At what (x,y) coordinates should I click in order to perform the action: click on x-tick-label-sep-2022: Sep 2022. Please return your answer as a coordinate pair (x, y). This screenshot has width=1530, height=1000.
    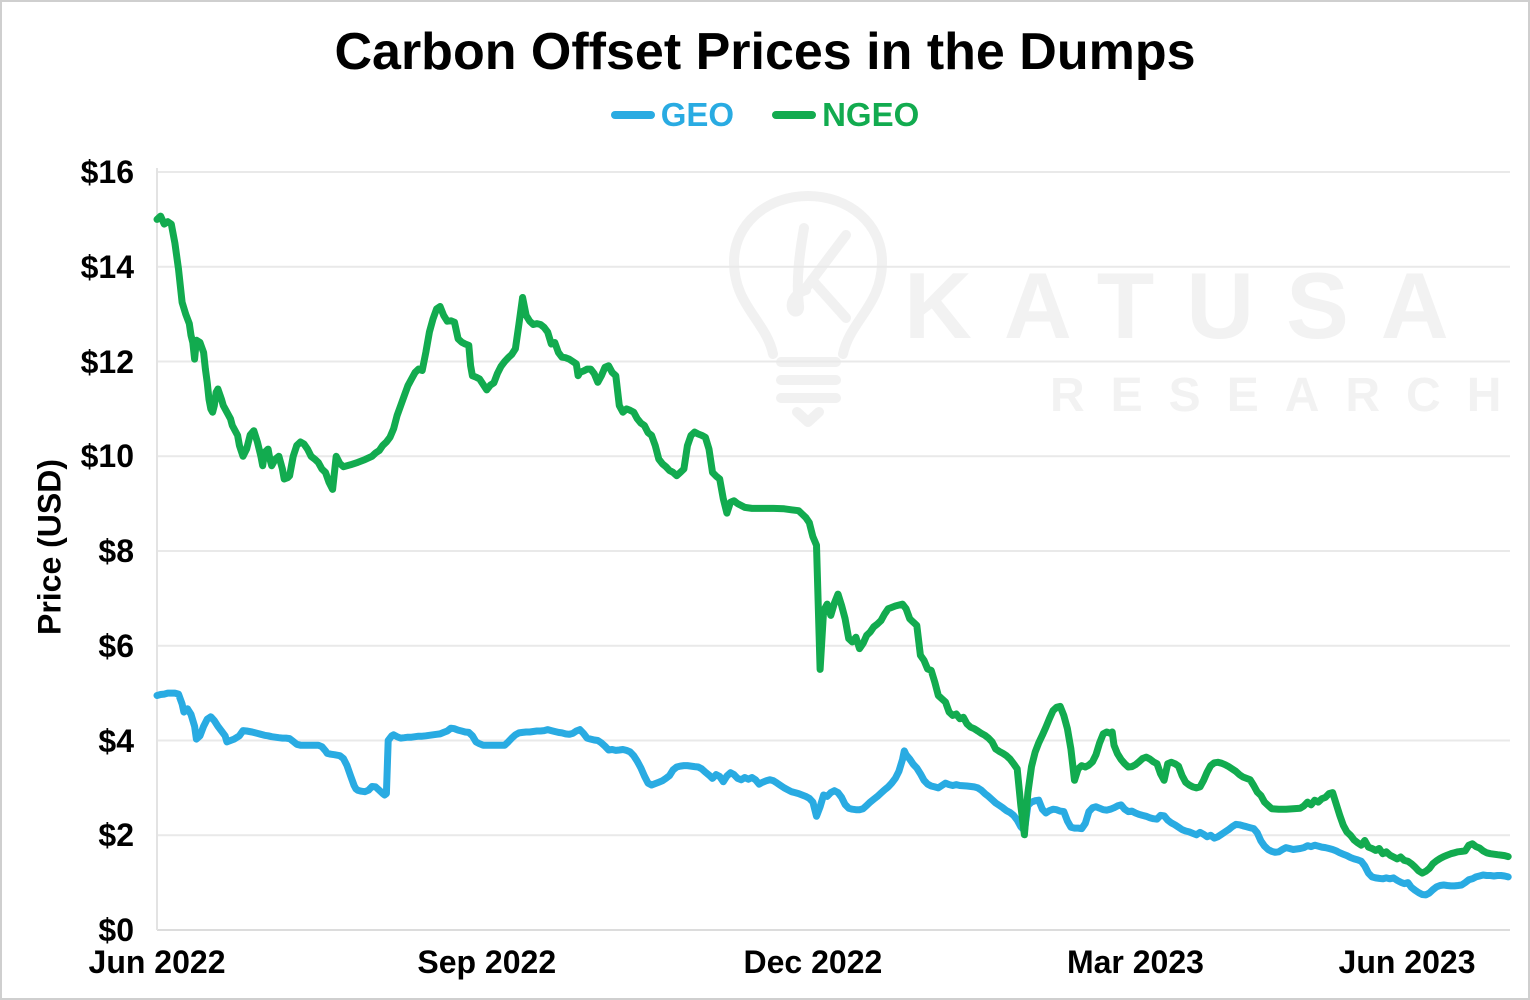
    Looking at the image, I should click on (487, 962).